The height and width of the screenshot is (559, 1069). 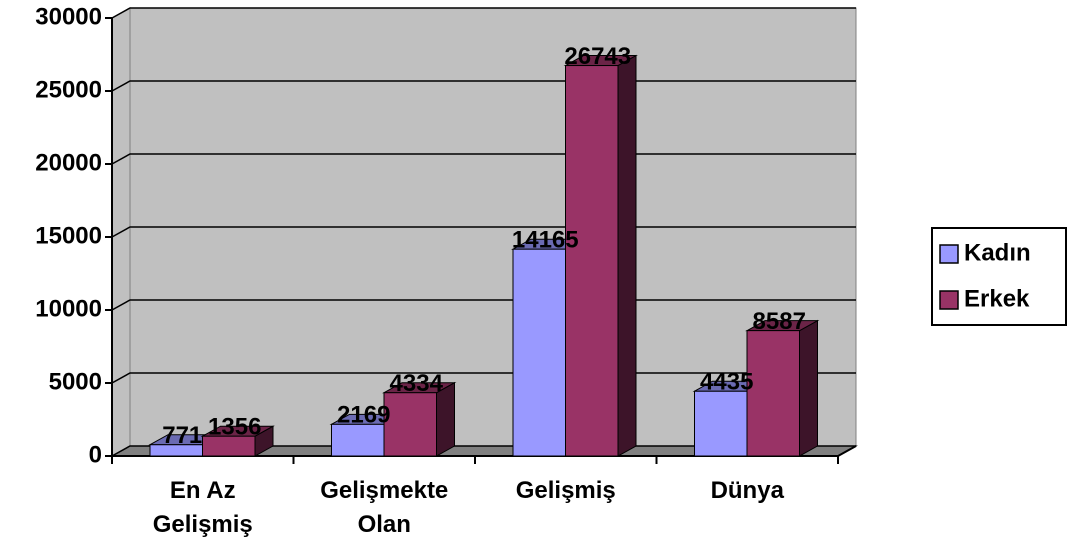 I want to click on x-tick-label: Gelişmiş, so click(x=565, y=490).